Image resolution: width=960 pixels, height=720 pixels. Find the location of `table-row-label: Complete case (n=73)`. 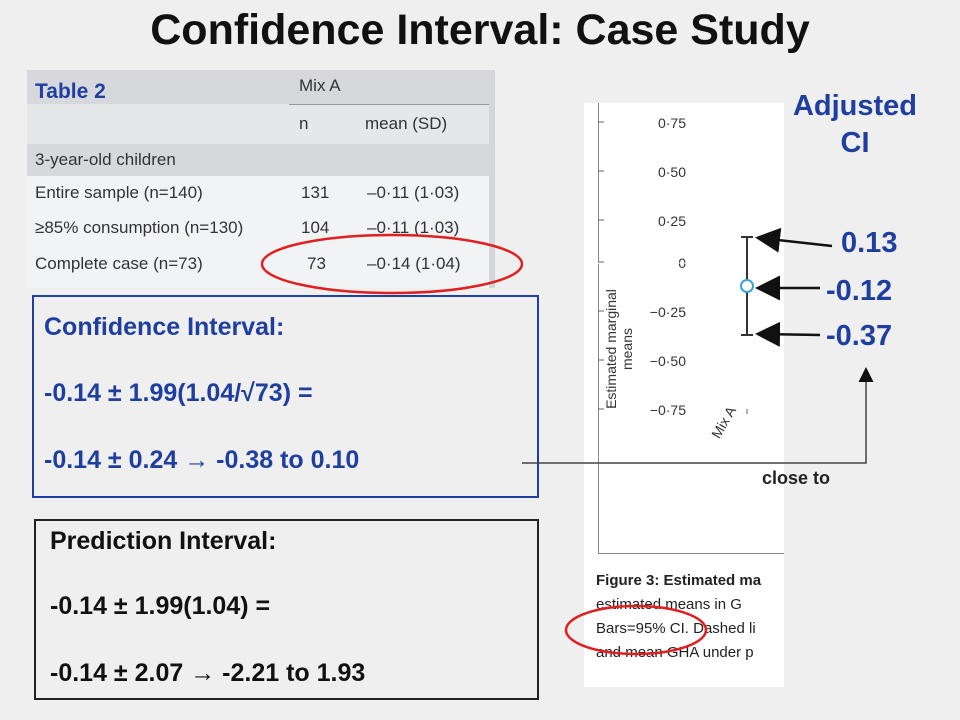

table-row-label: Complete case (n=73) is located at coordinates (119, 263).